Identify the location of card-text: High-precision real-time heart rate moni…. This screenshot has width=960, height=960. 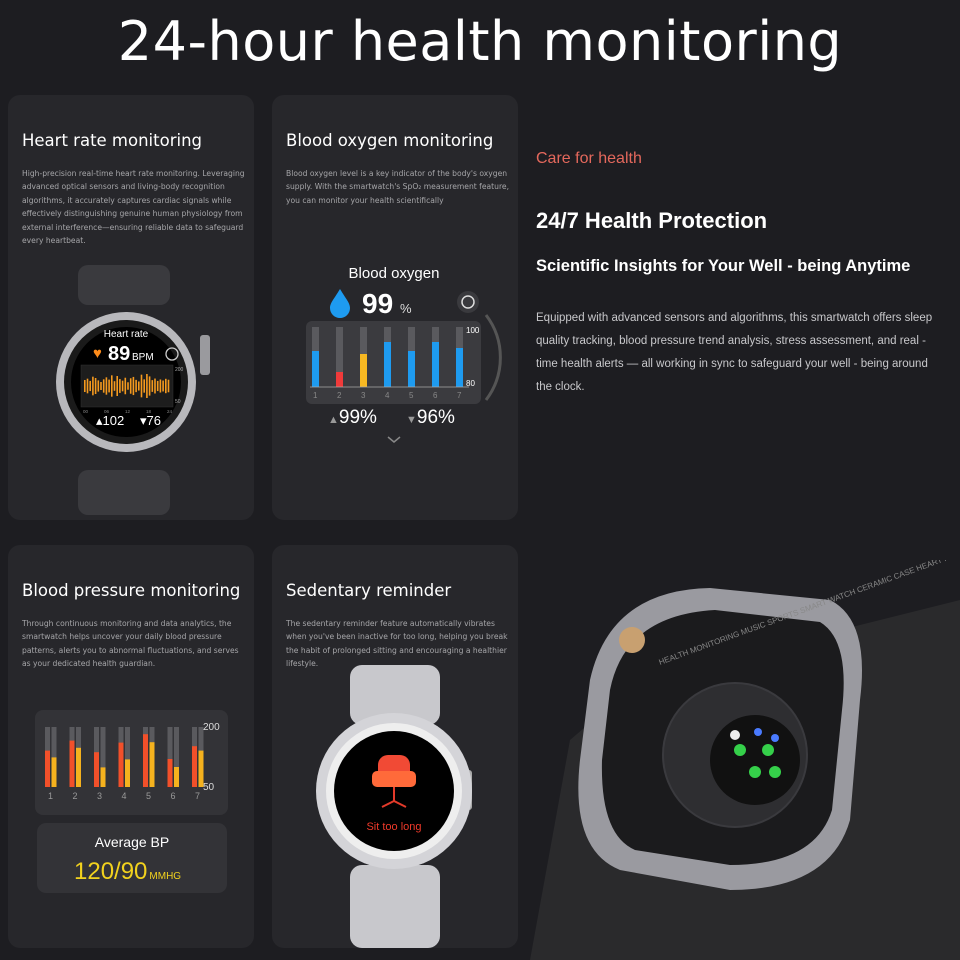
(133, 207).